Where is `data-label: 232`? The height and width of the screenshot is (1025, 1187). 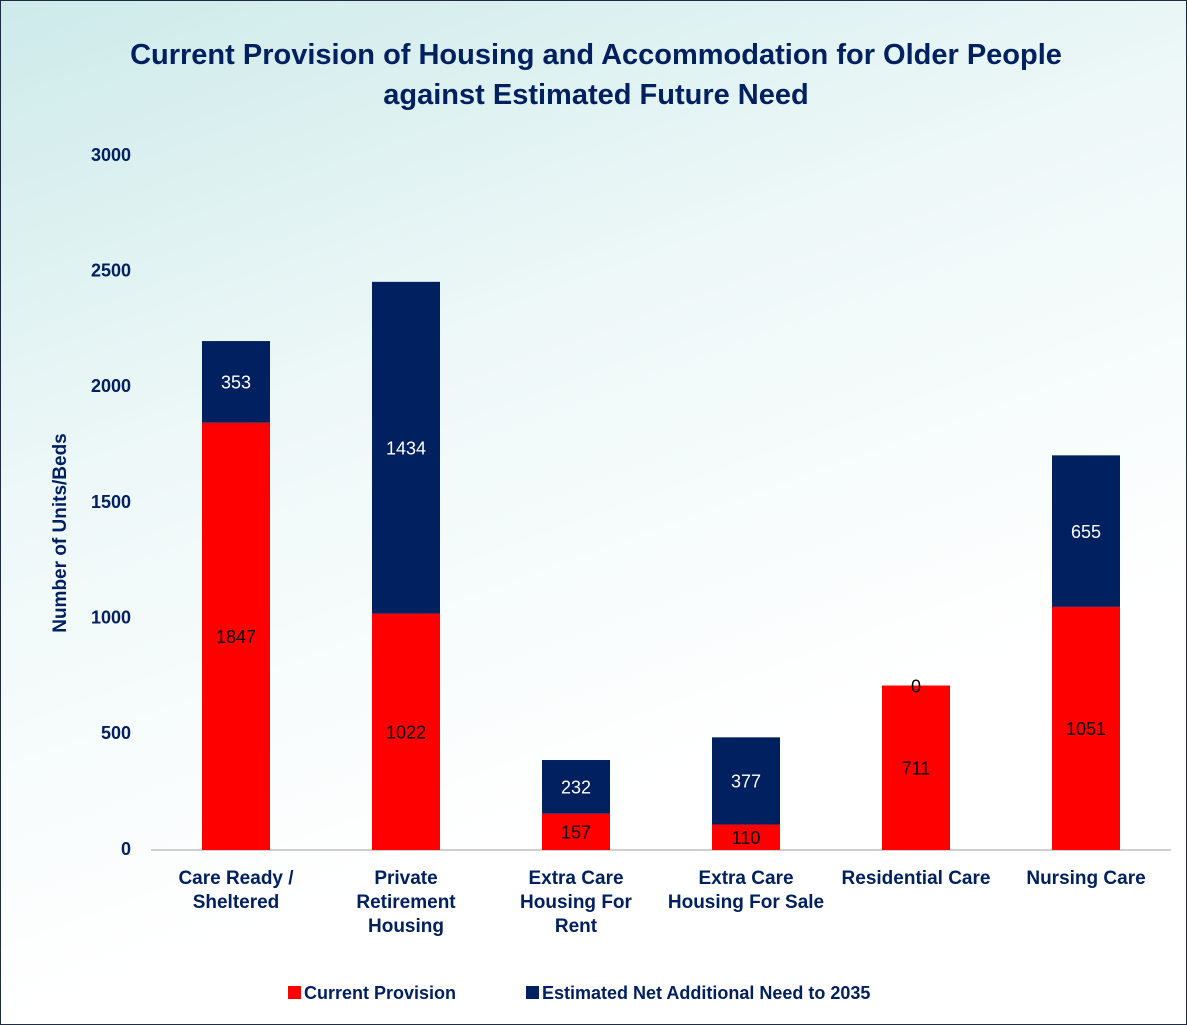
data-label: 232 is located at coordinates (576, 788).